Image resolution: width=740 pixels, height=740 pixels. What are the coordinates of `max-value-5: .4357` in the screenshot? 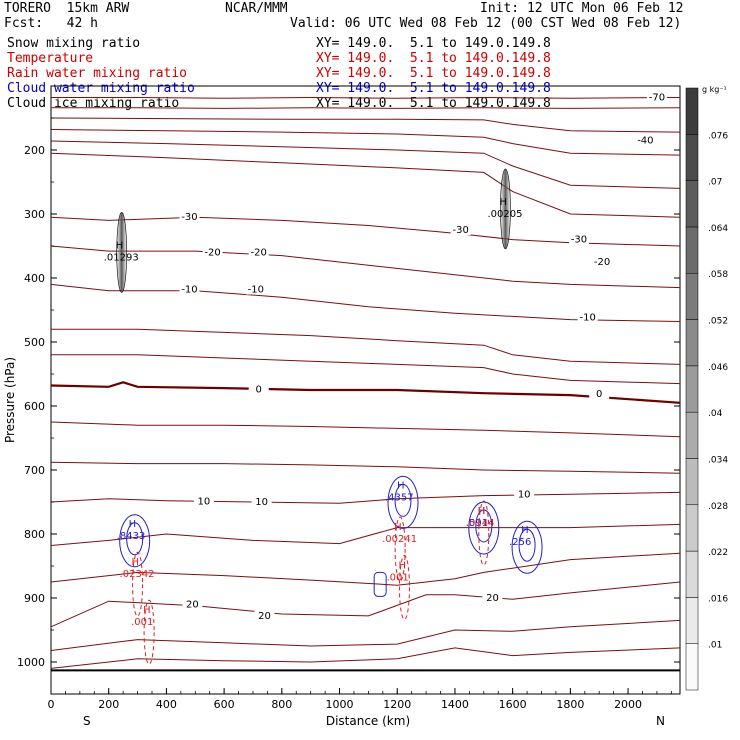 It's located at (399, 497).